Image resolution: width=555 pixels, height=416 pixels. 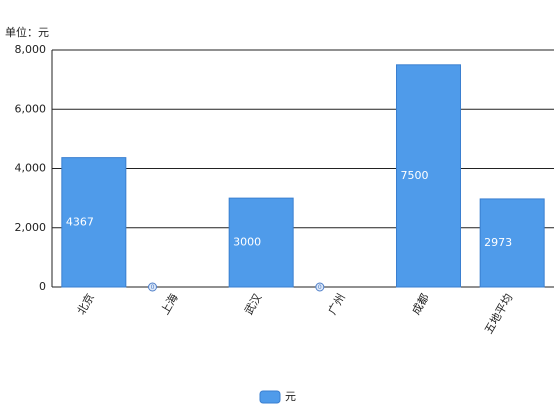 What do you see at coordinates (337, 305) in the screenshot?
I see `x-tick-label: 广州` at bounding box center [337, 305].